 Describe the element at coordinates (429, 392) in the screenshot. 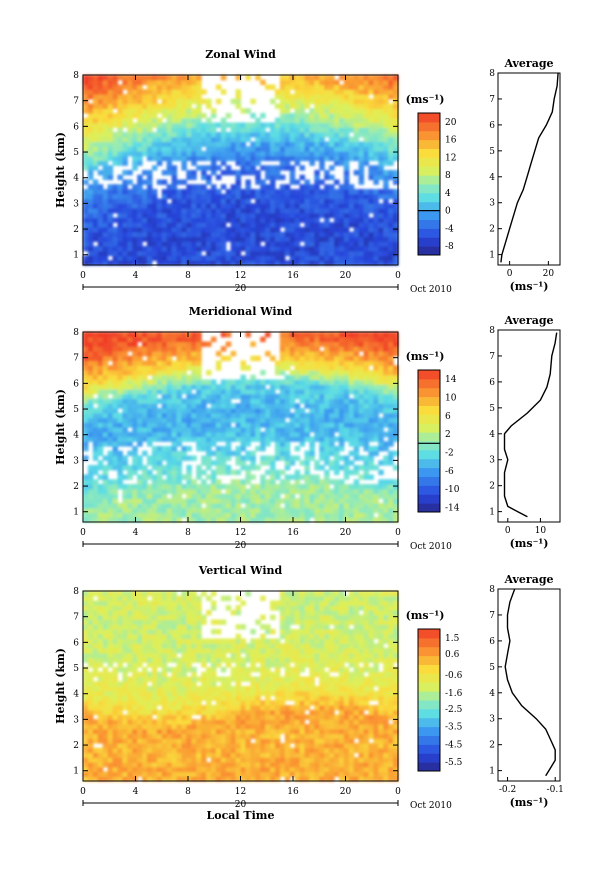

I see `colorbar-swatch` at that location.